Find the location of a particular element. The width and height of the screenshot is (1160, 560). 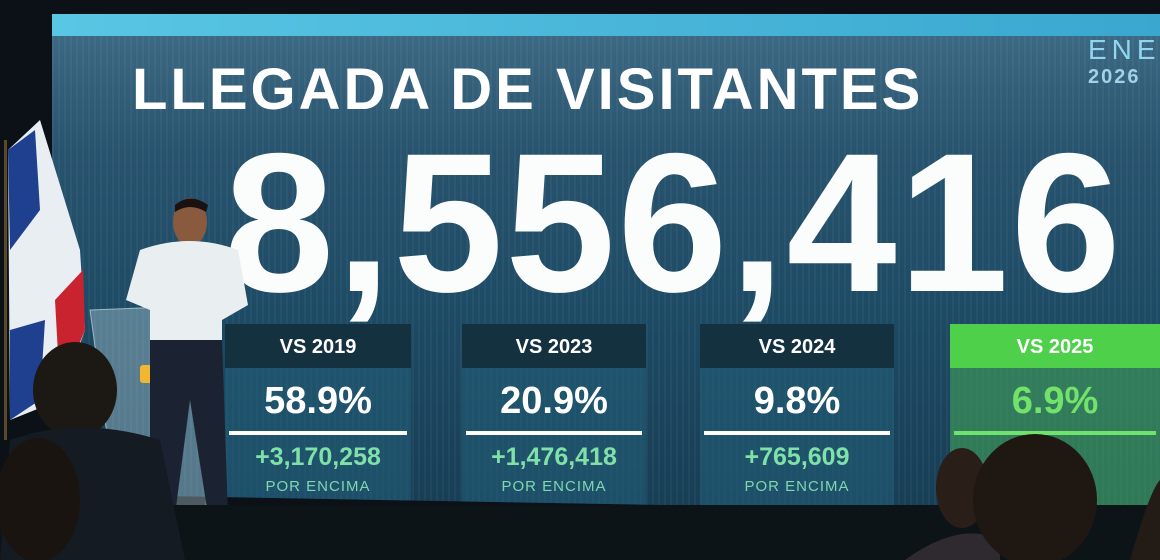

card-label: VS 2025 is located at coordinates (1055, 346).